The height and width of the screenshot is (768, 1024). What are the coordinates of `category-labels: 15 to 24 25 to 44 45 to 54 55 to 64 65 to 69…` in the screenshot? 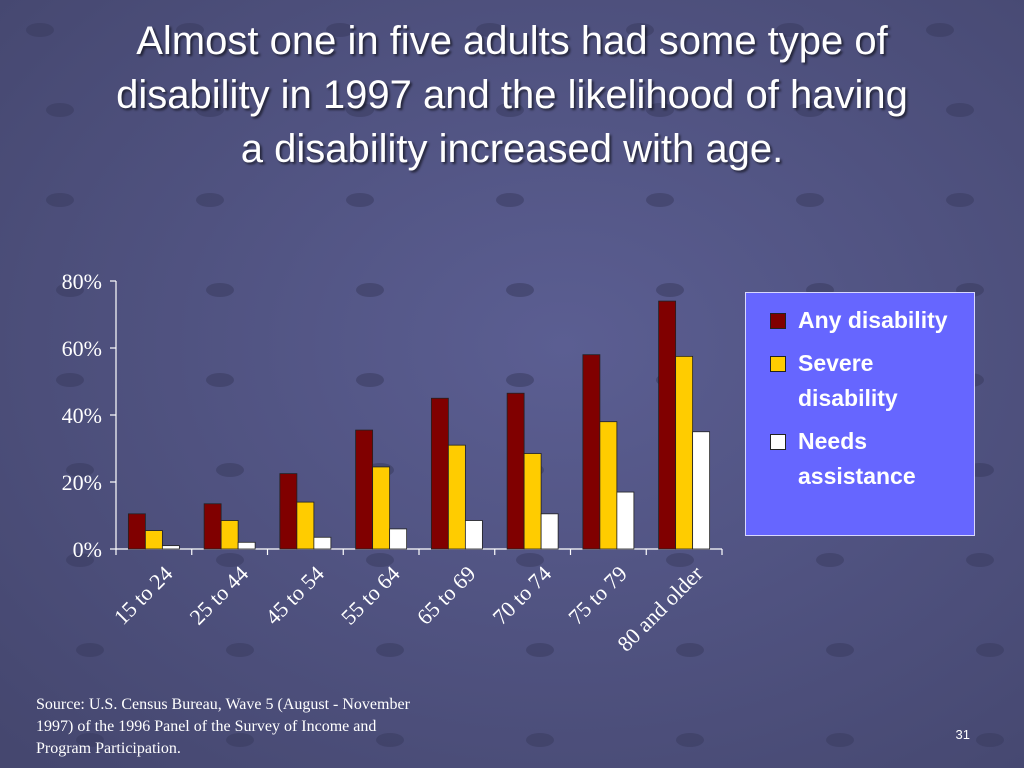 It's located at (408, 608).